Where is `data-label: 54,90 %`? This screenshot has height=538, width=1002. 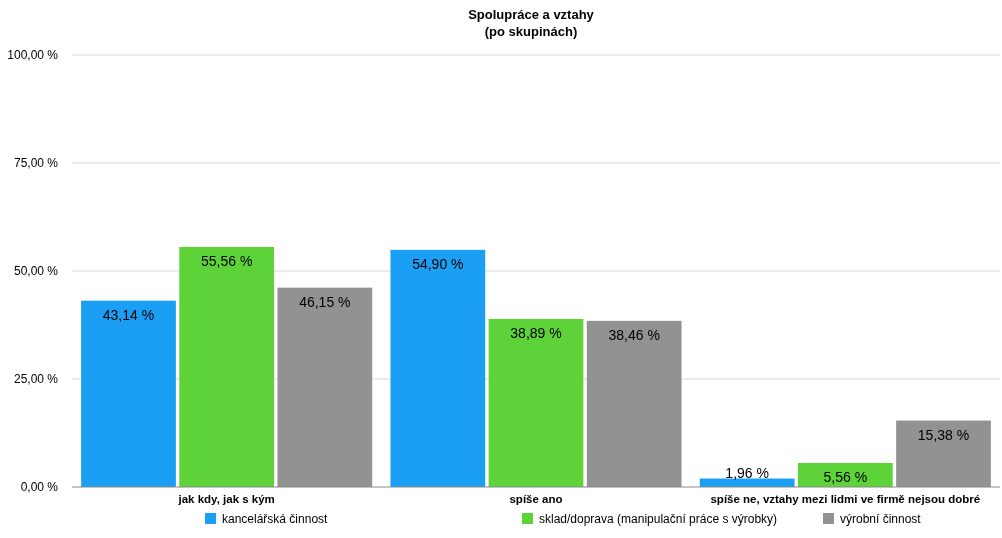 data-label: 54,90 % is located at coordinates (438, 263).